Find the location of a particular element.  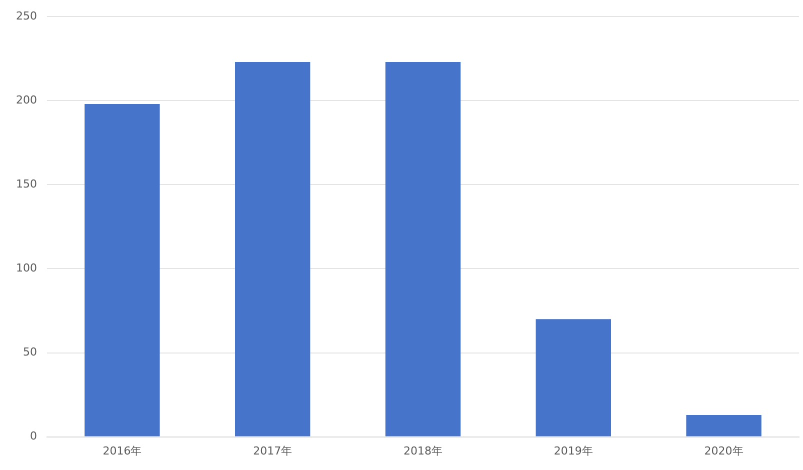

y-tick-label: 250 is located at coordinates (26, 15).